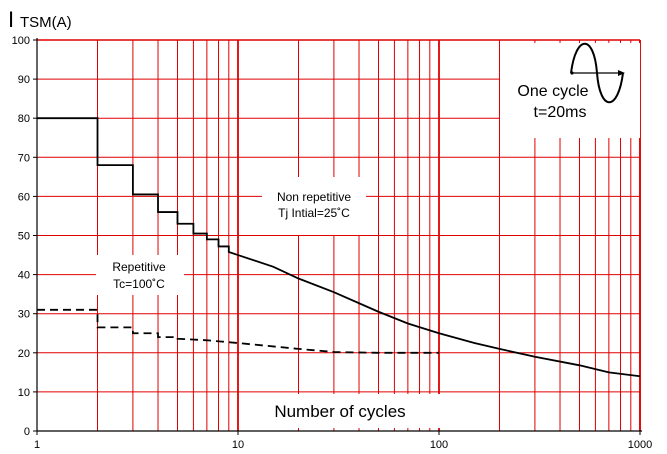 The height and width of the screenshot is (454, 667). I want to click on y-tick-label: 100, so click(21, 41).